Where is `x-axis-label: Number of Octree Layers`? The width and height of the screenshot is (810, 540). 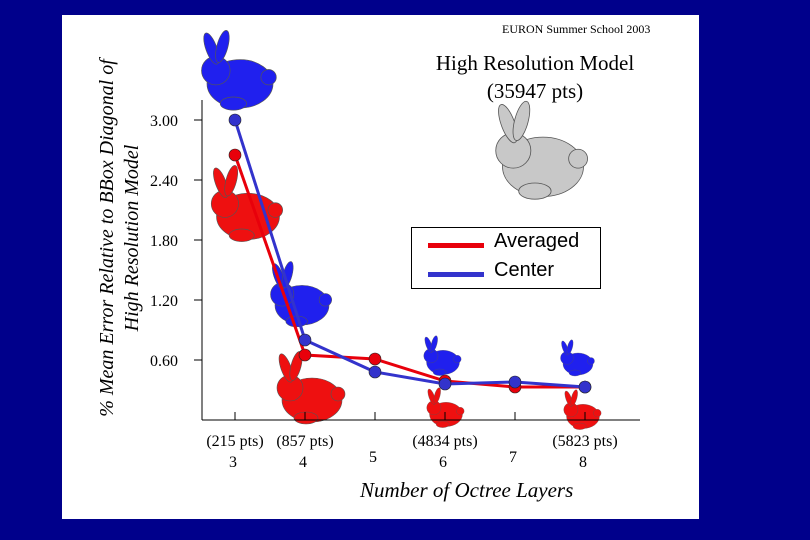
x-axis-label: Number of Octree Layers is located at coordinates (467, 490).